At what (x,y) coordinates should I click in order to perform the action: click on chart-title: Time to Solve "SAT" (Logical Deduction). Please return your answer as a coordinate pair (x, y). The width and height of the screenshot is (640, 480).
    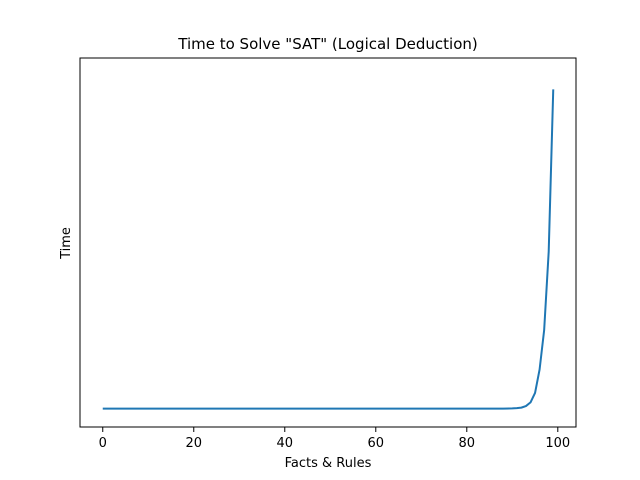
    Looking at the image, I should click on (327, 44).